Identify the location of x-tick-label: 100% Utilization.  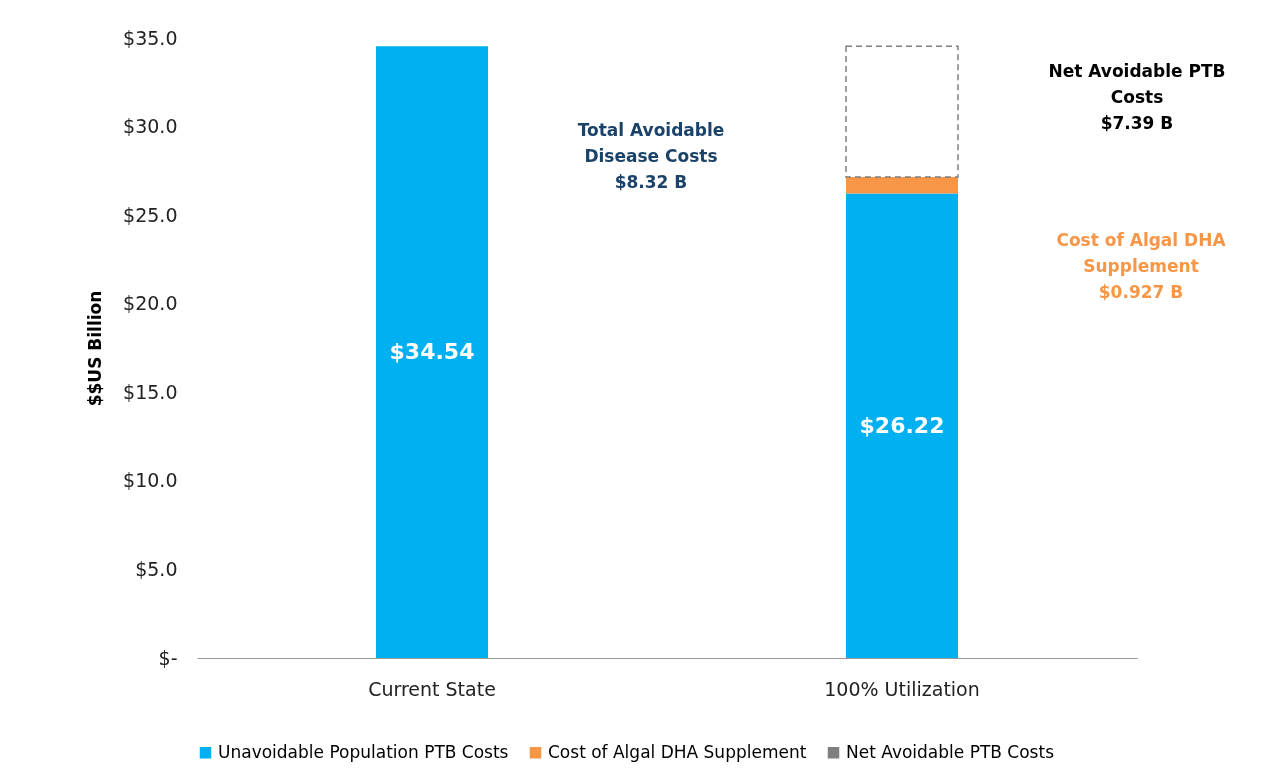
(902, 688).